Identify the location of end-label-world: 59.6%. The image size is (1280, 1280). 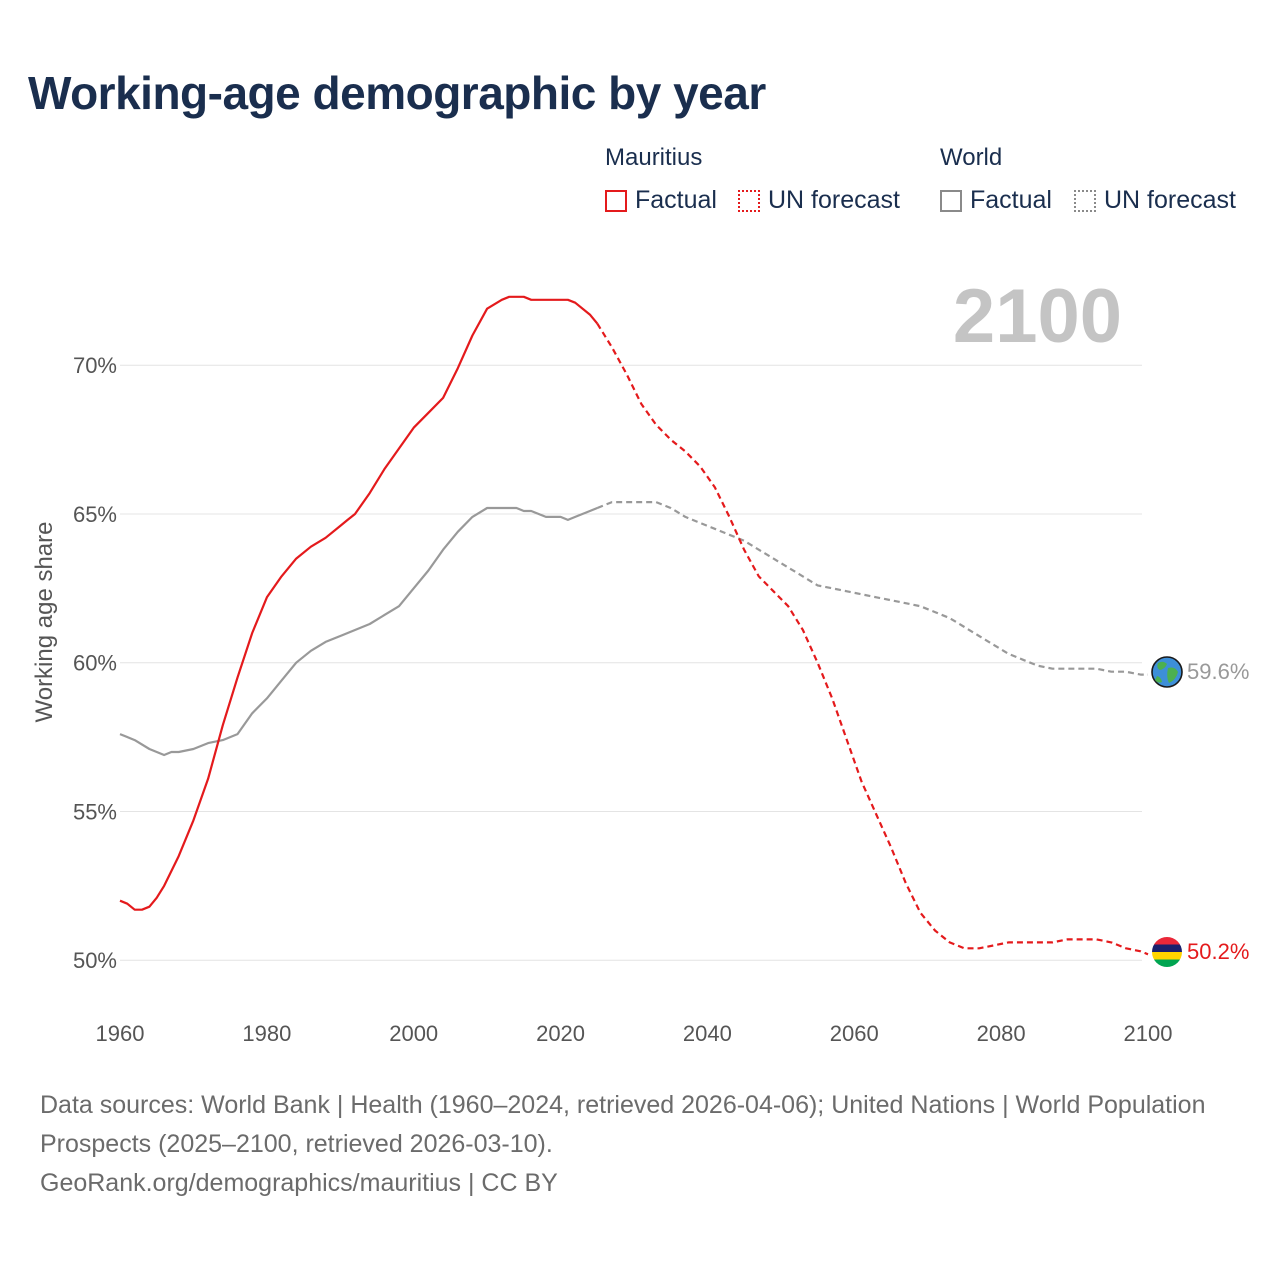
(1218, 671).